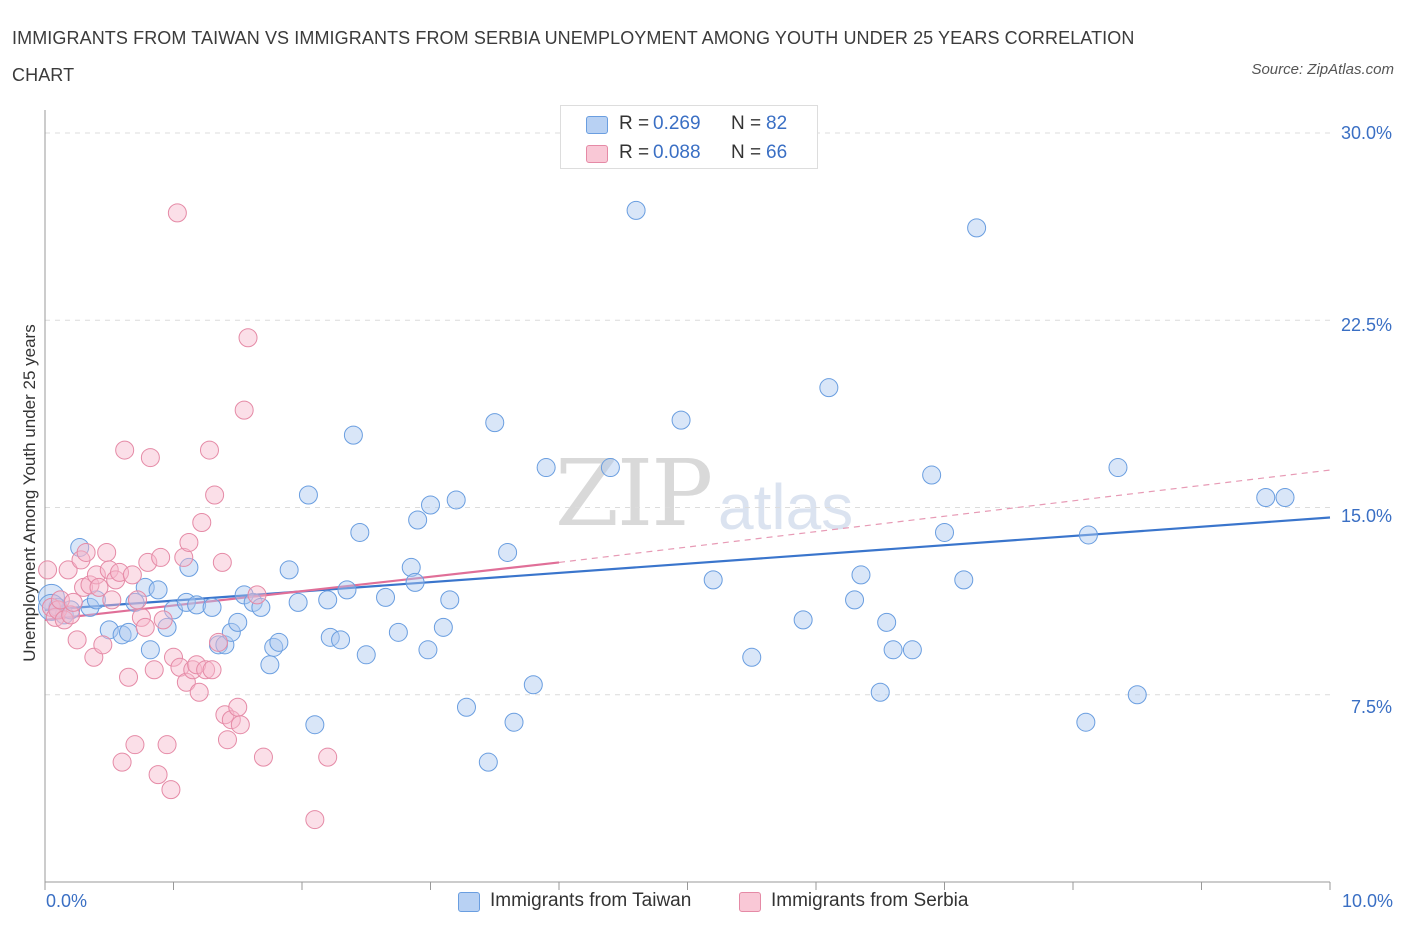 The image size is (1406, 930). Describe the element at coordinates (746, 152) in the screenshot. I see `n-label: N =` at that location.